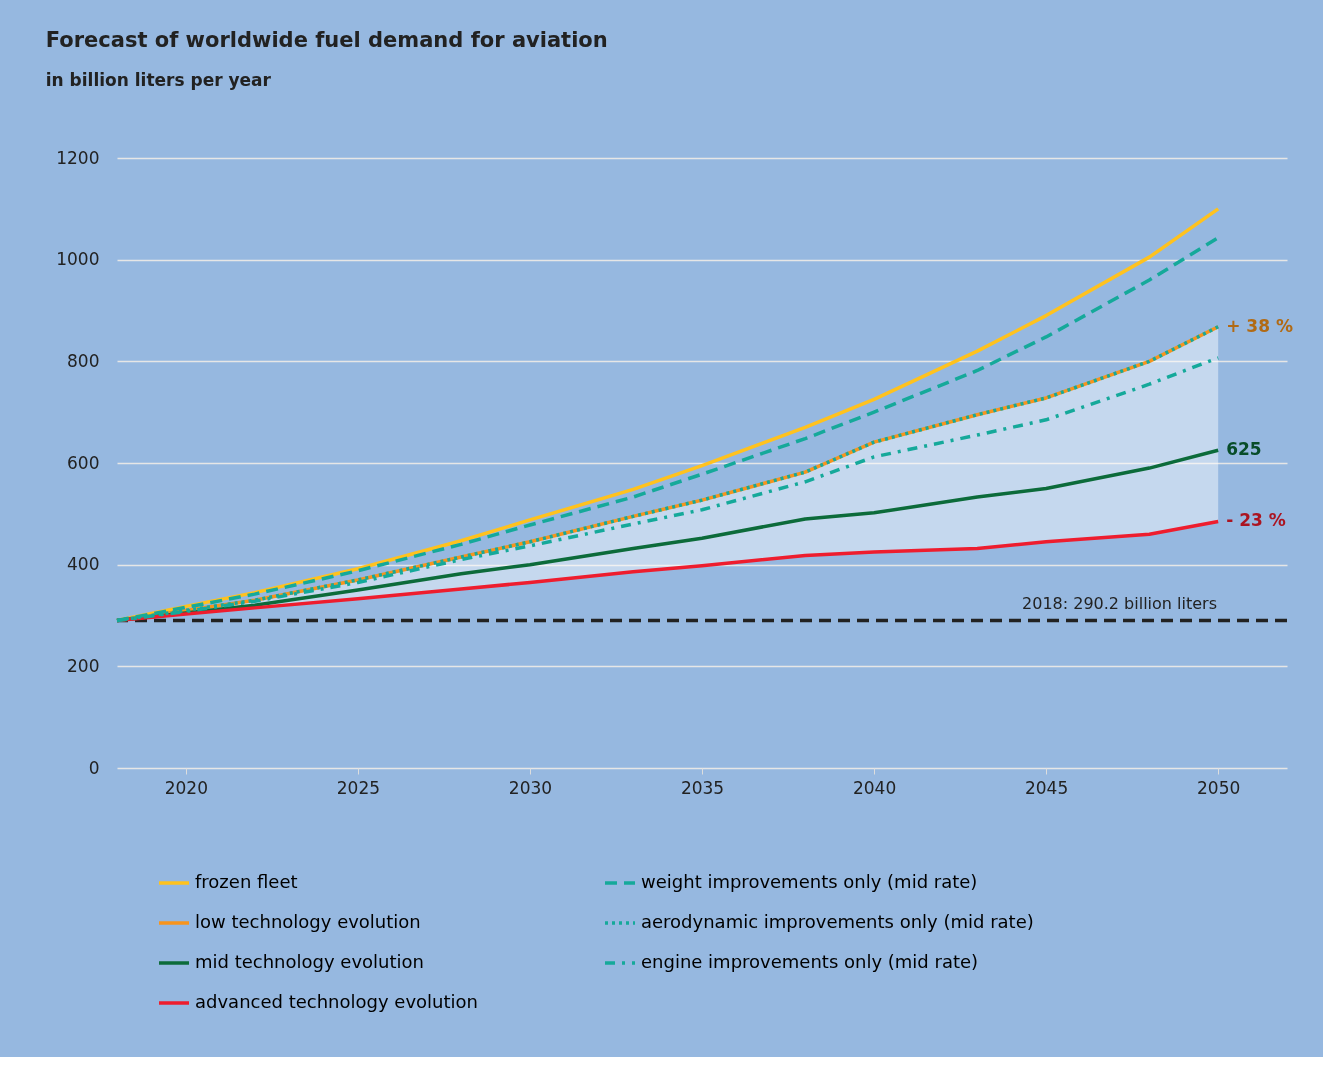  I want to click on ref-line-label: 2018: 290.2 billion liters, so click(1119, 604).